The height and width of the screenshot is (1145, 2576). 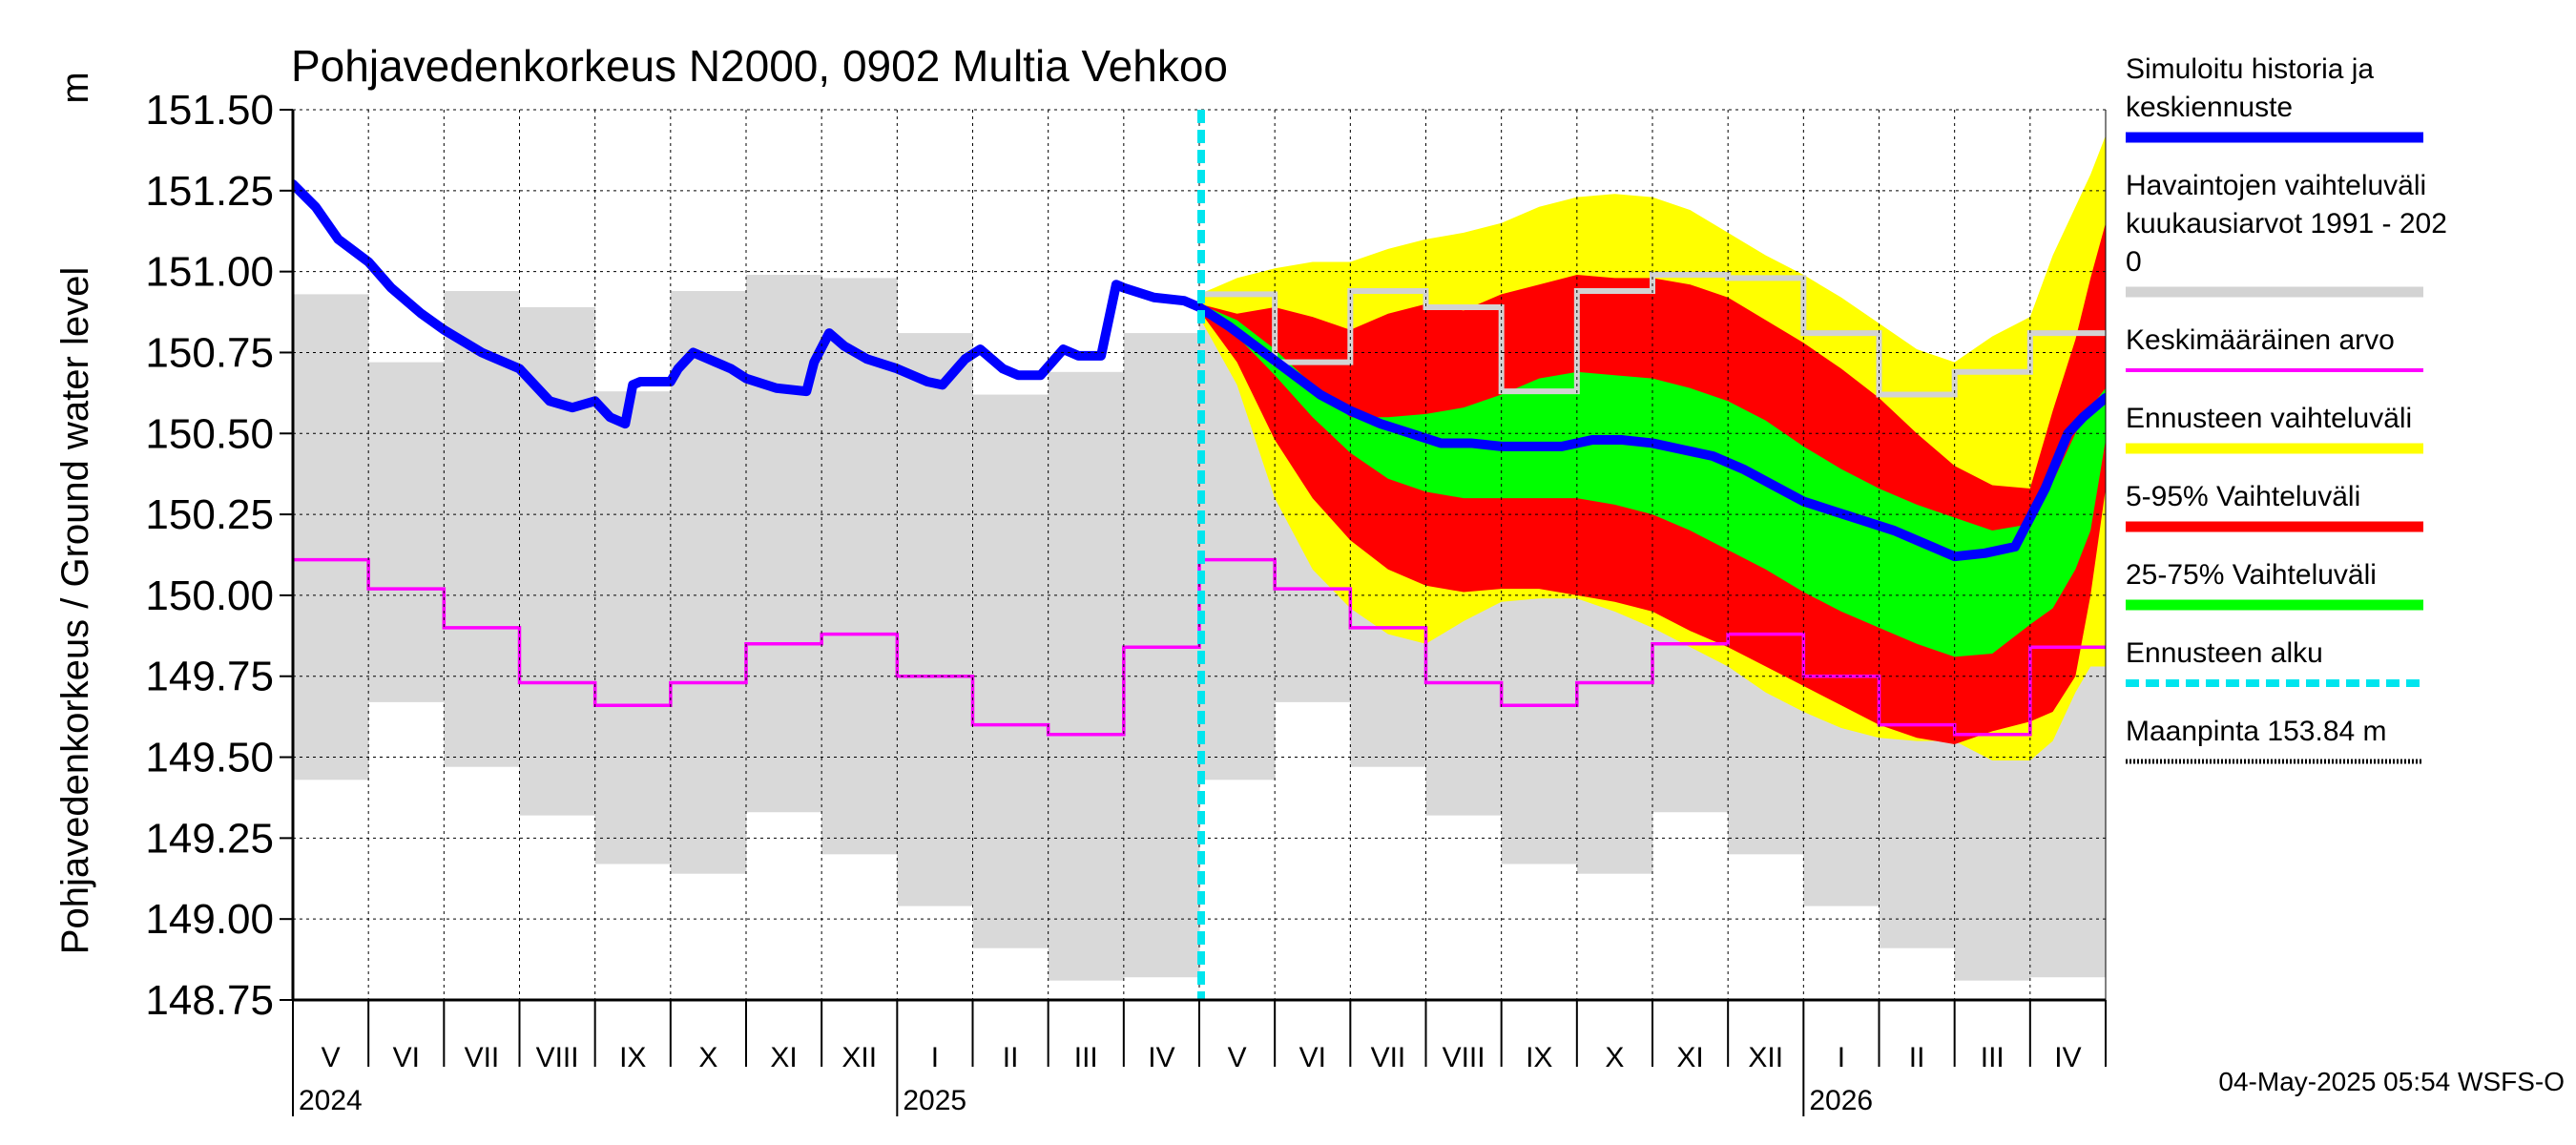 I want to click on y-axis-unit: m, so click(x=75, y=87).